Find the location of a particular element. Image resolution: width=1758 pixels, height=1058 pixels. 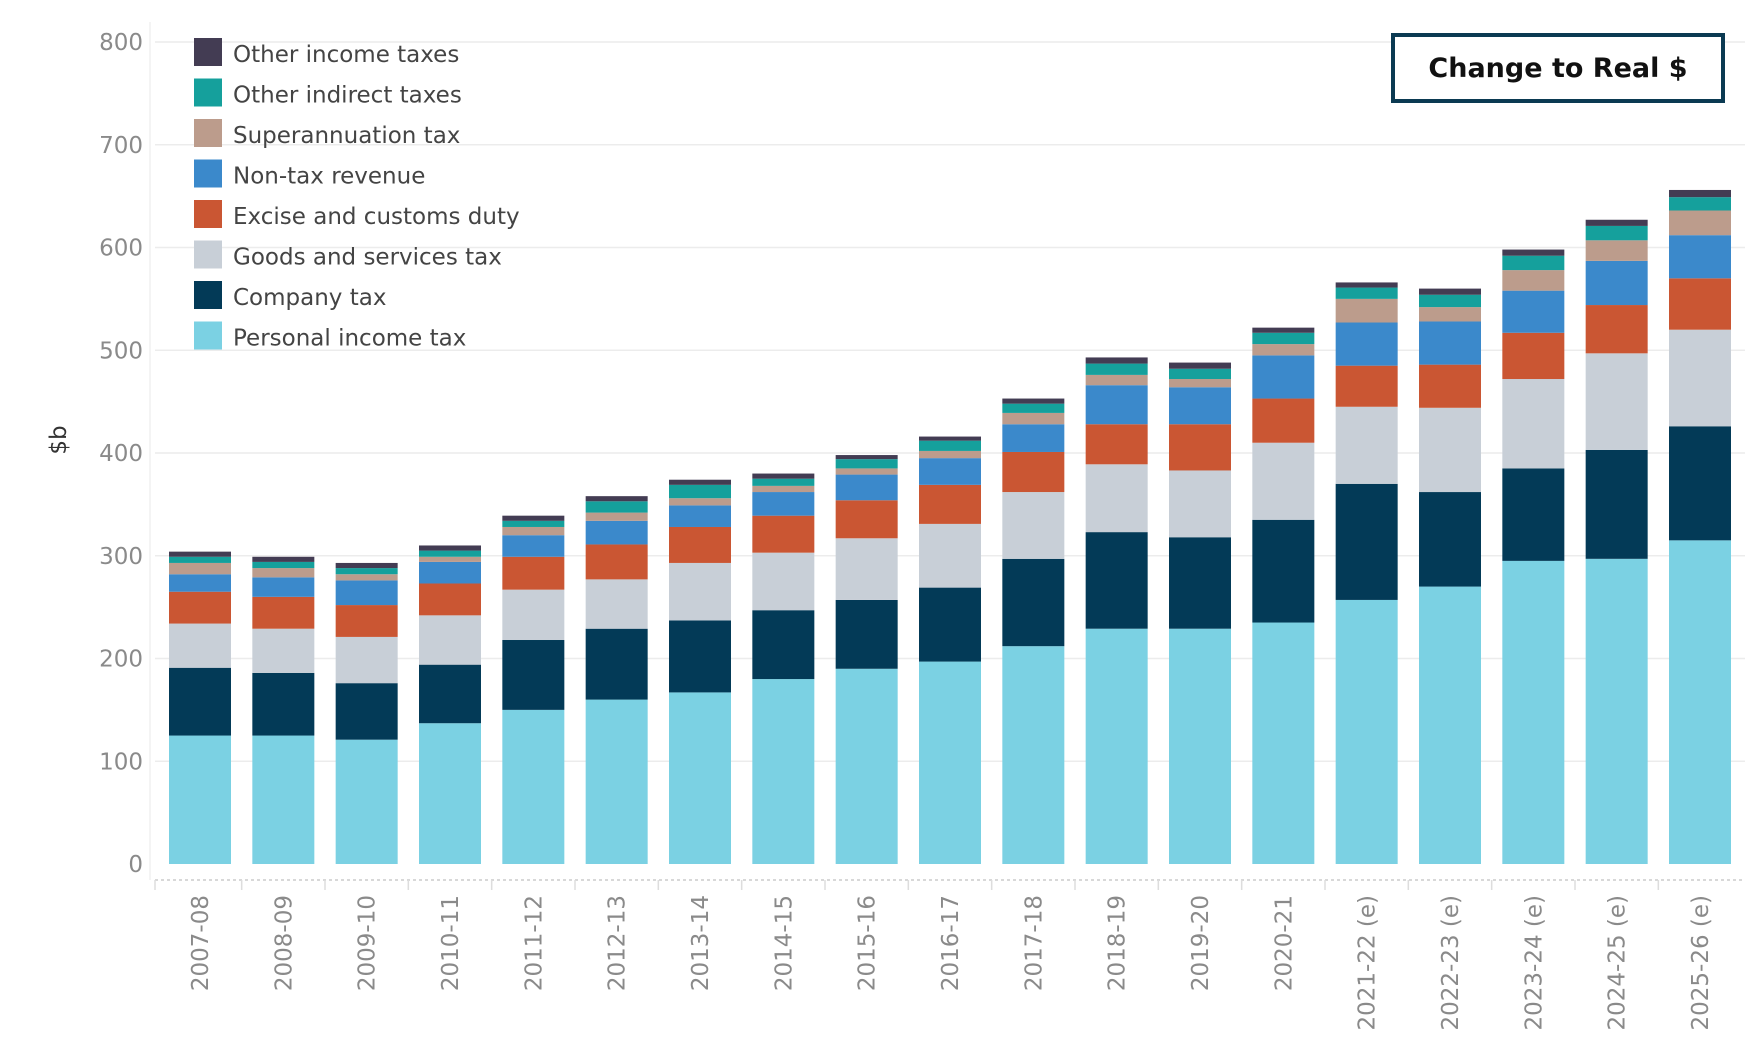

x-tick-label: 2014-15 is located at coordinates (784, 943).